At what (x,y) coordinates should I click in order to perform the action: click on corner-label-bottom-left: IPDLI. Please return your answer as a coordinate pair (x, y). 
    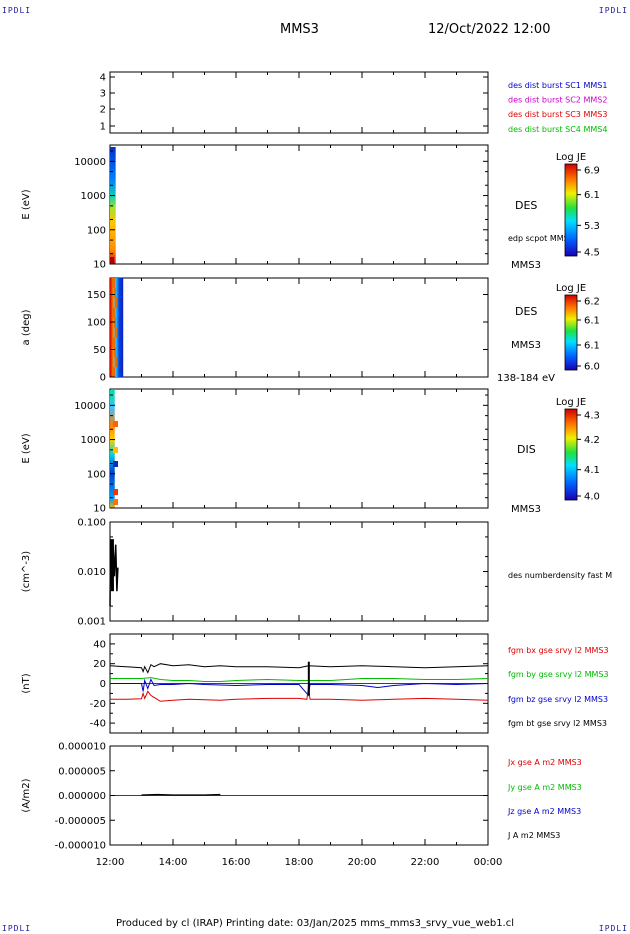
    Looking at the image, I should click on (17, 928).